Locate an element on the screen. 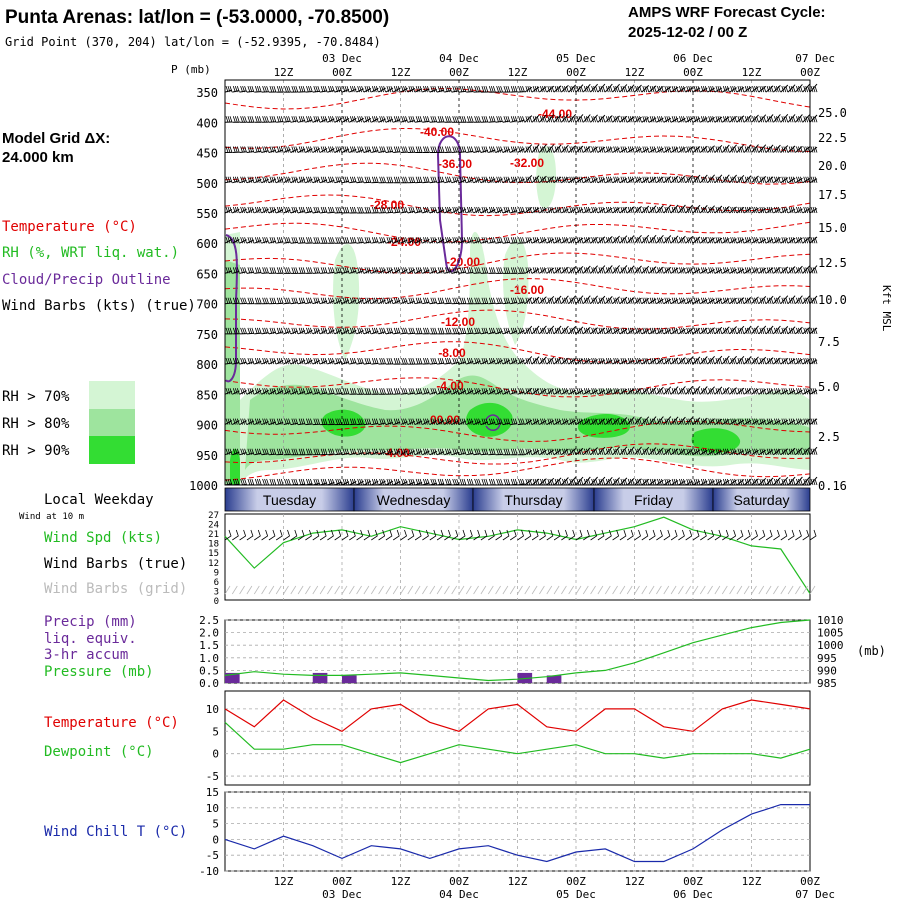  pressure-level-label: 600 is located at coordinates (207, 244).